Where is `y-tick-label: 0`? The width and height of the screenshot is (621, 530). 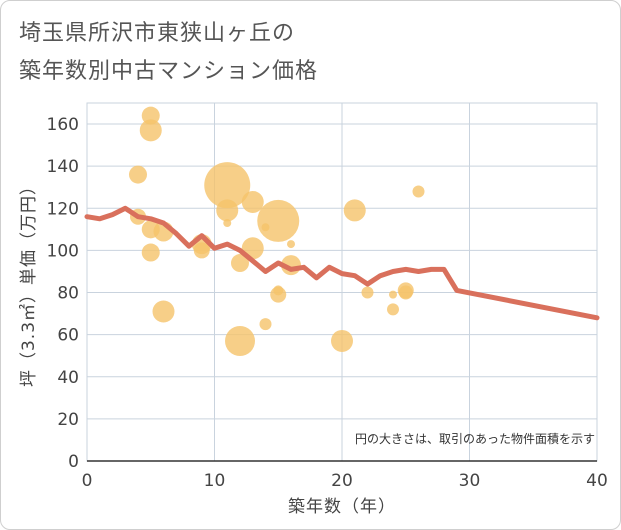 y-tick-label: 0 is located at coordinates (73, 462).